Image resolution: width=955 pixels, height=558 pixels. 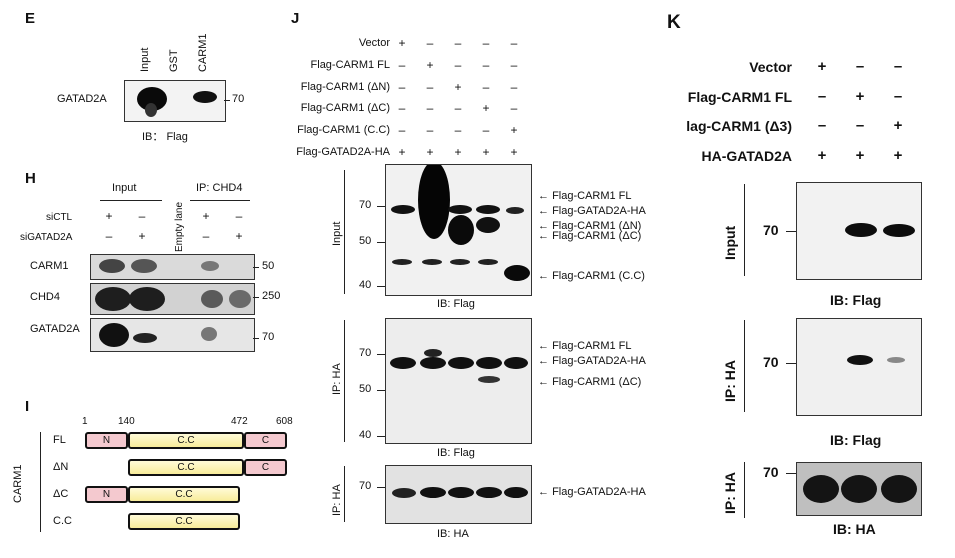 I want to click on ib-label: IB: Flag, so click(x=456, y=453).